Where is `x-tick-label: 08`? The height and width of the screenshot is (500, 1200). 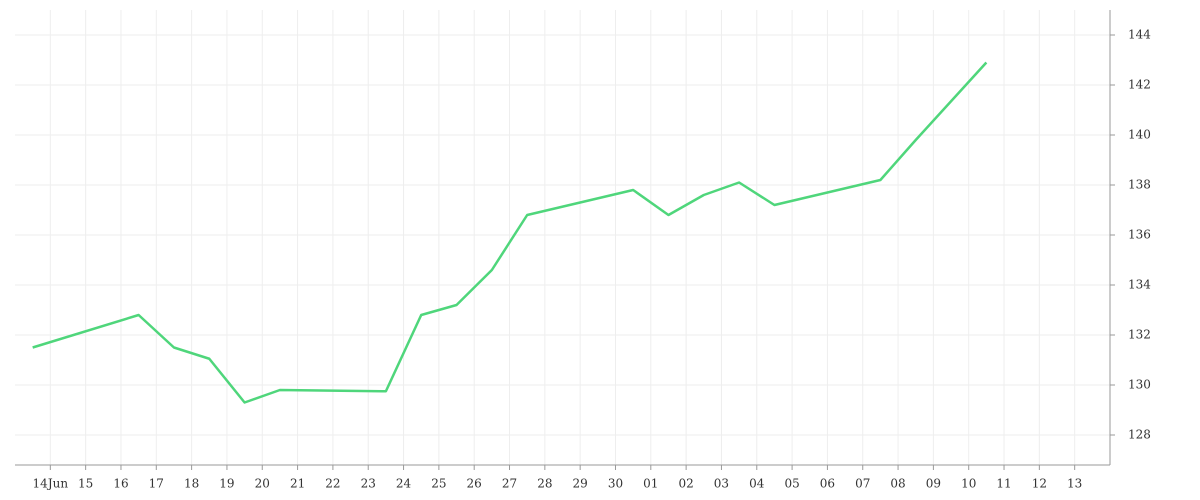 x-tick-label: 08 is located at coordinates (897, 484).